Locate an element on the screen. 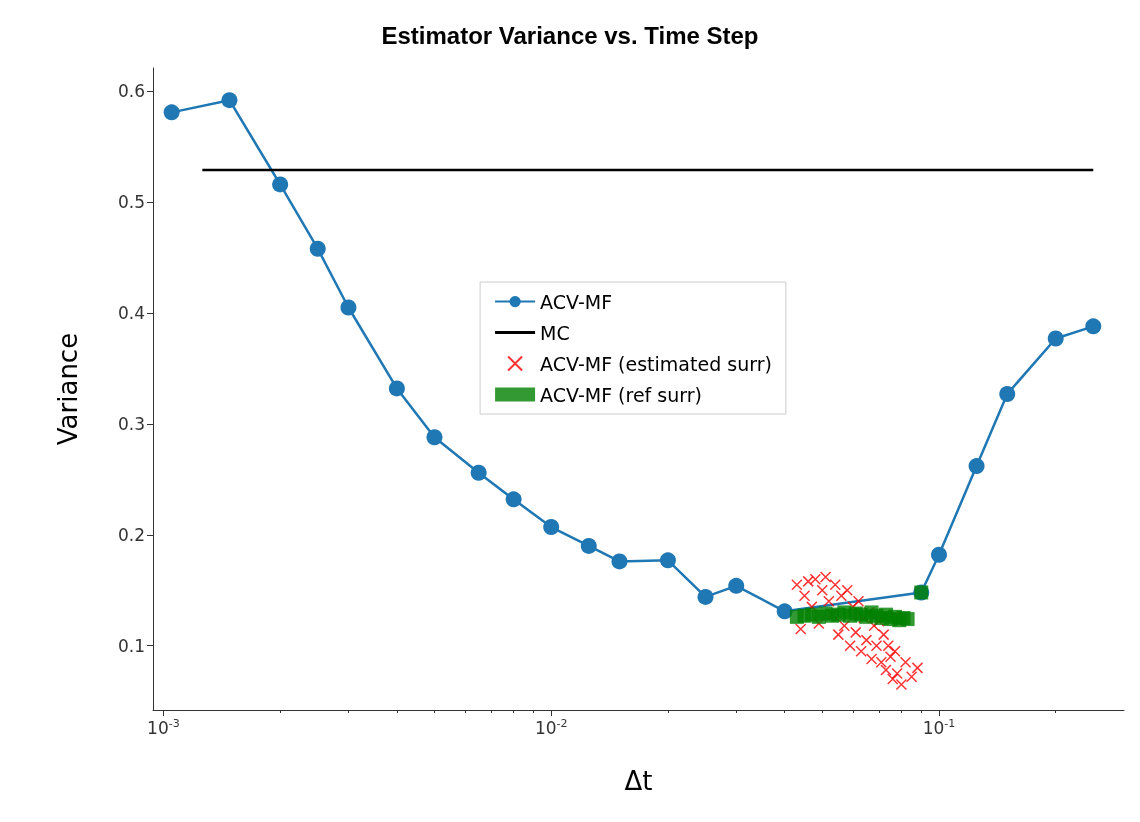  y-tick-label: 0.2 is located at coordinates (131, 534).